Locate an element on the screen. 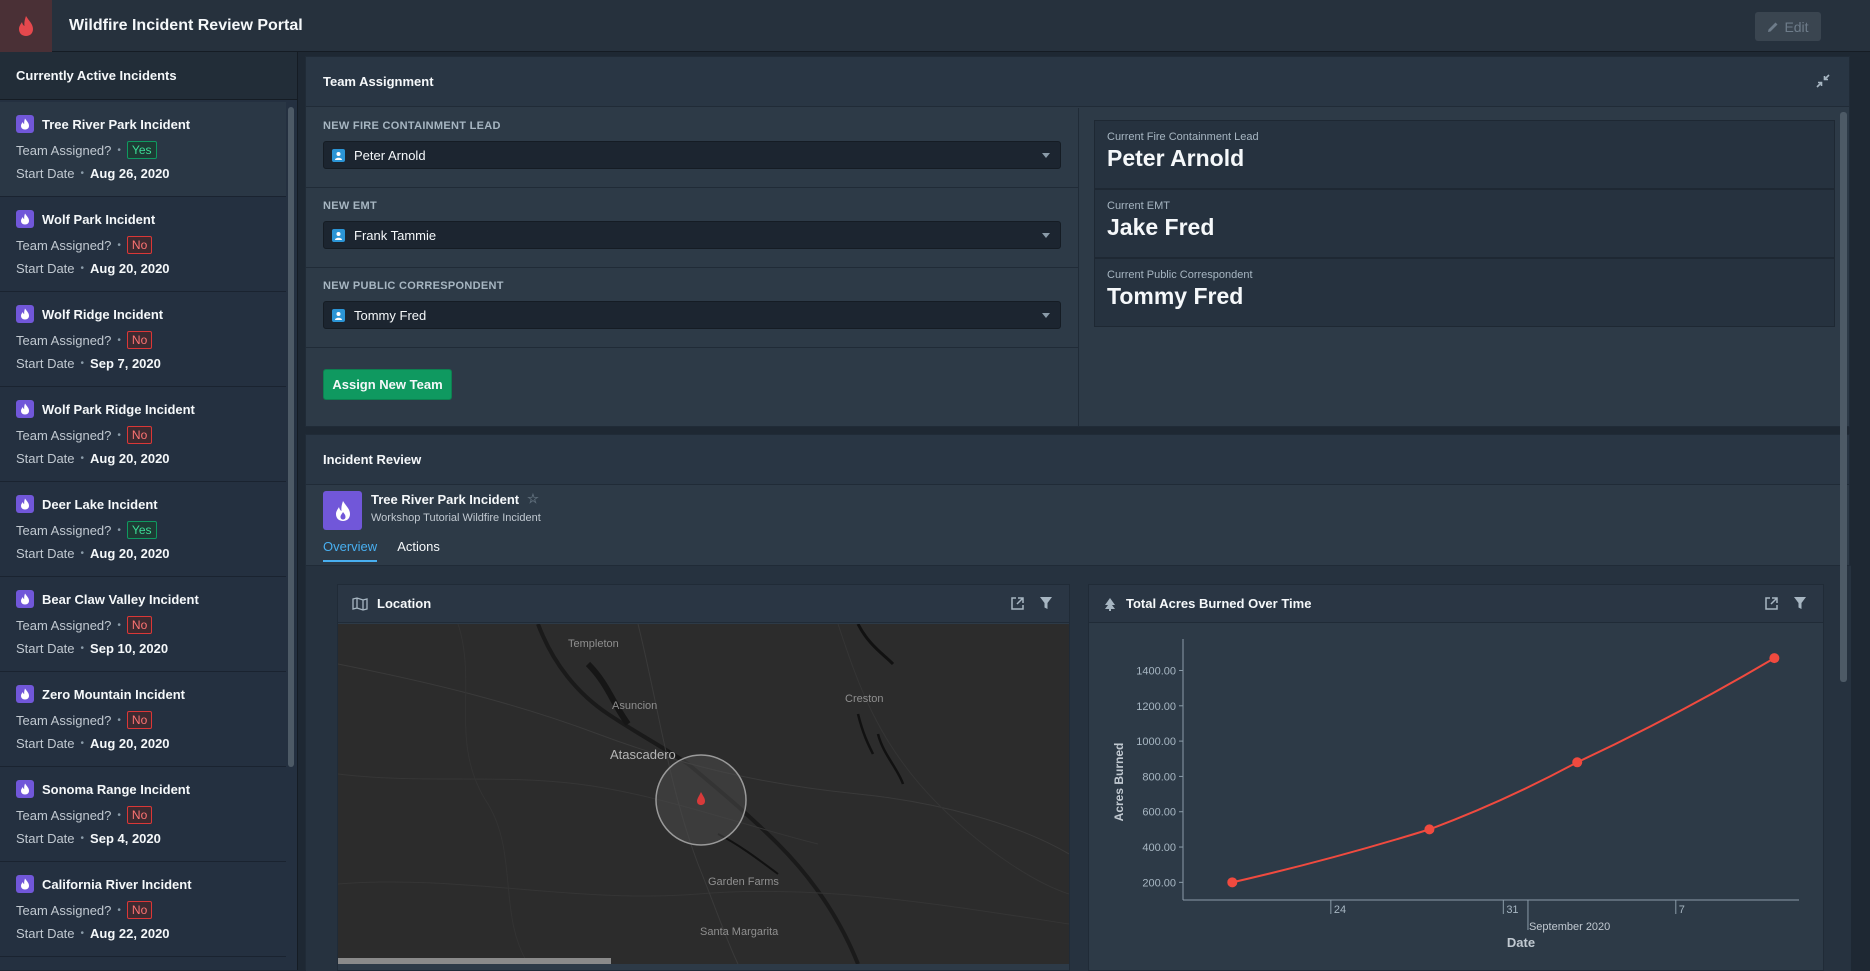  assign-new-team-button: Assign New Team is located at coordinates (387, 384).